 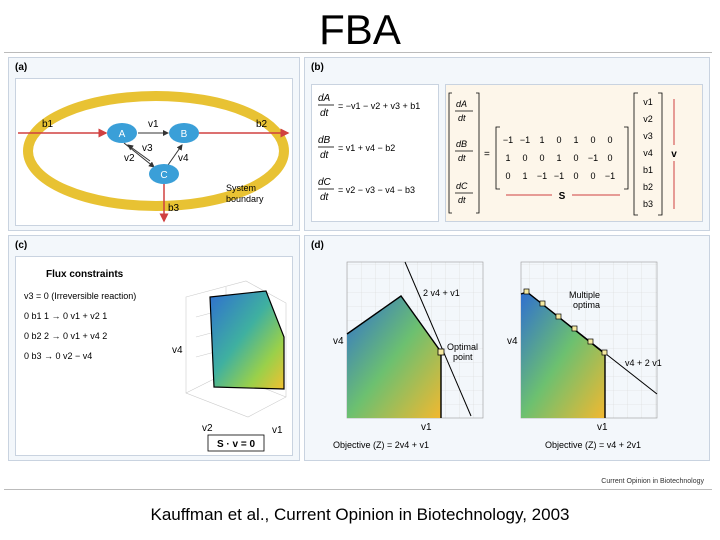 What do you see at coordinates (462, 347) in the screenshot?
I see `left-point-label-1: Optimal` at bounding box center [462, 347].